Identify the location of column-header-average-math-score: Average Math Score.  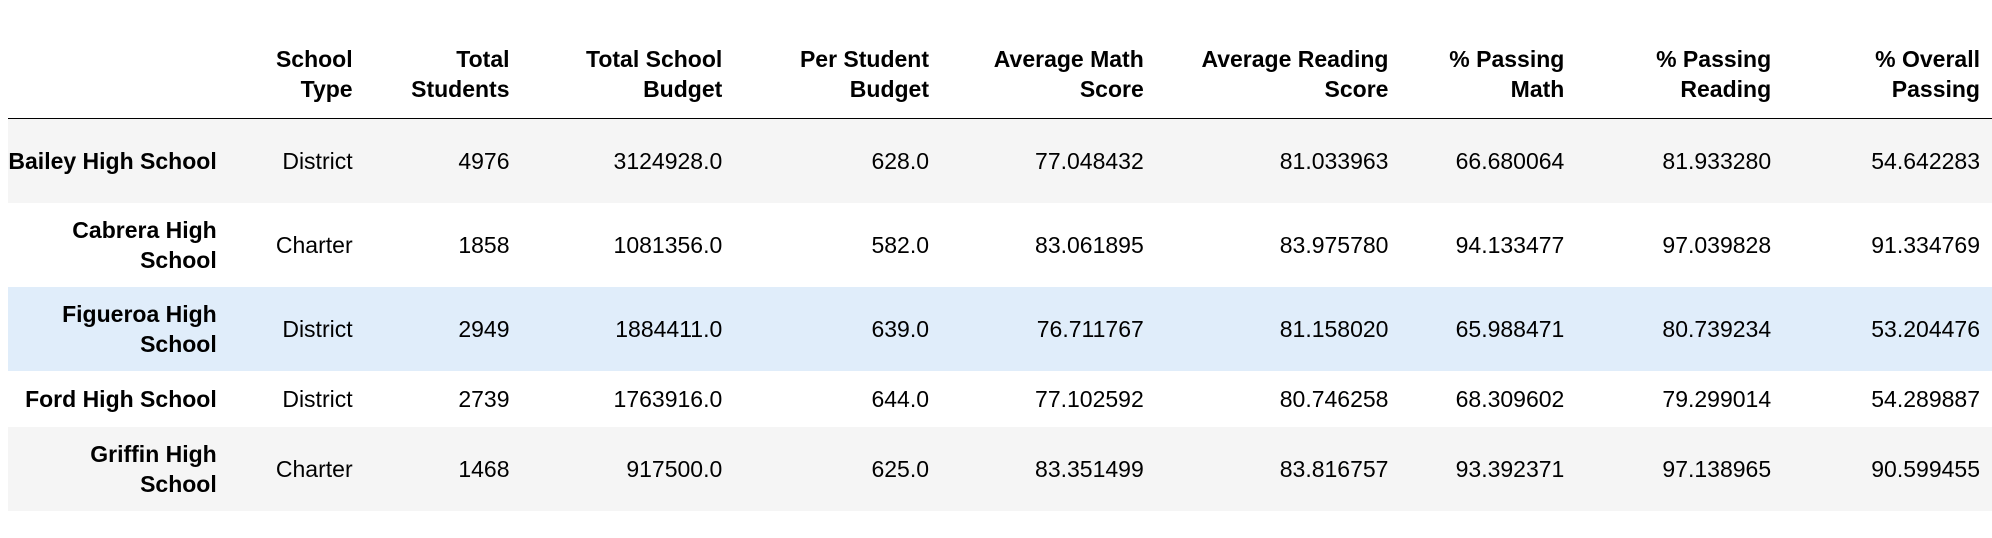
(1048, 81).